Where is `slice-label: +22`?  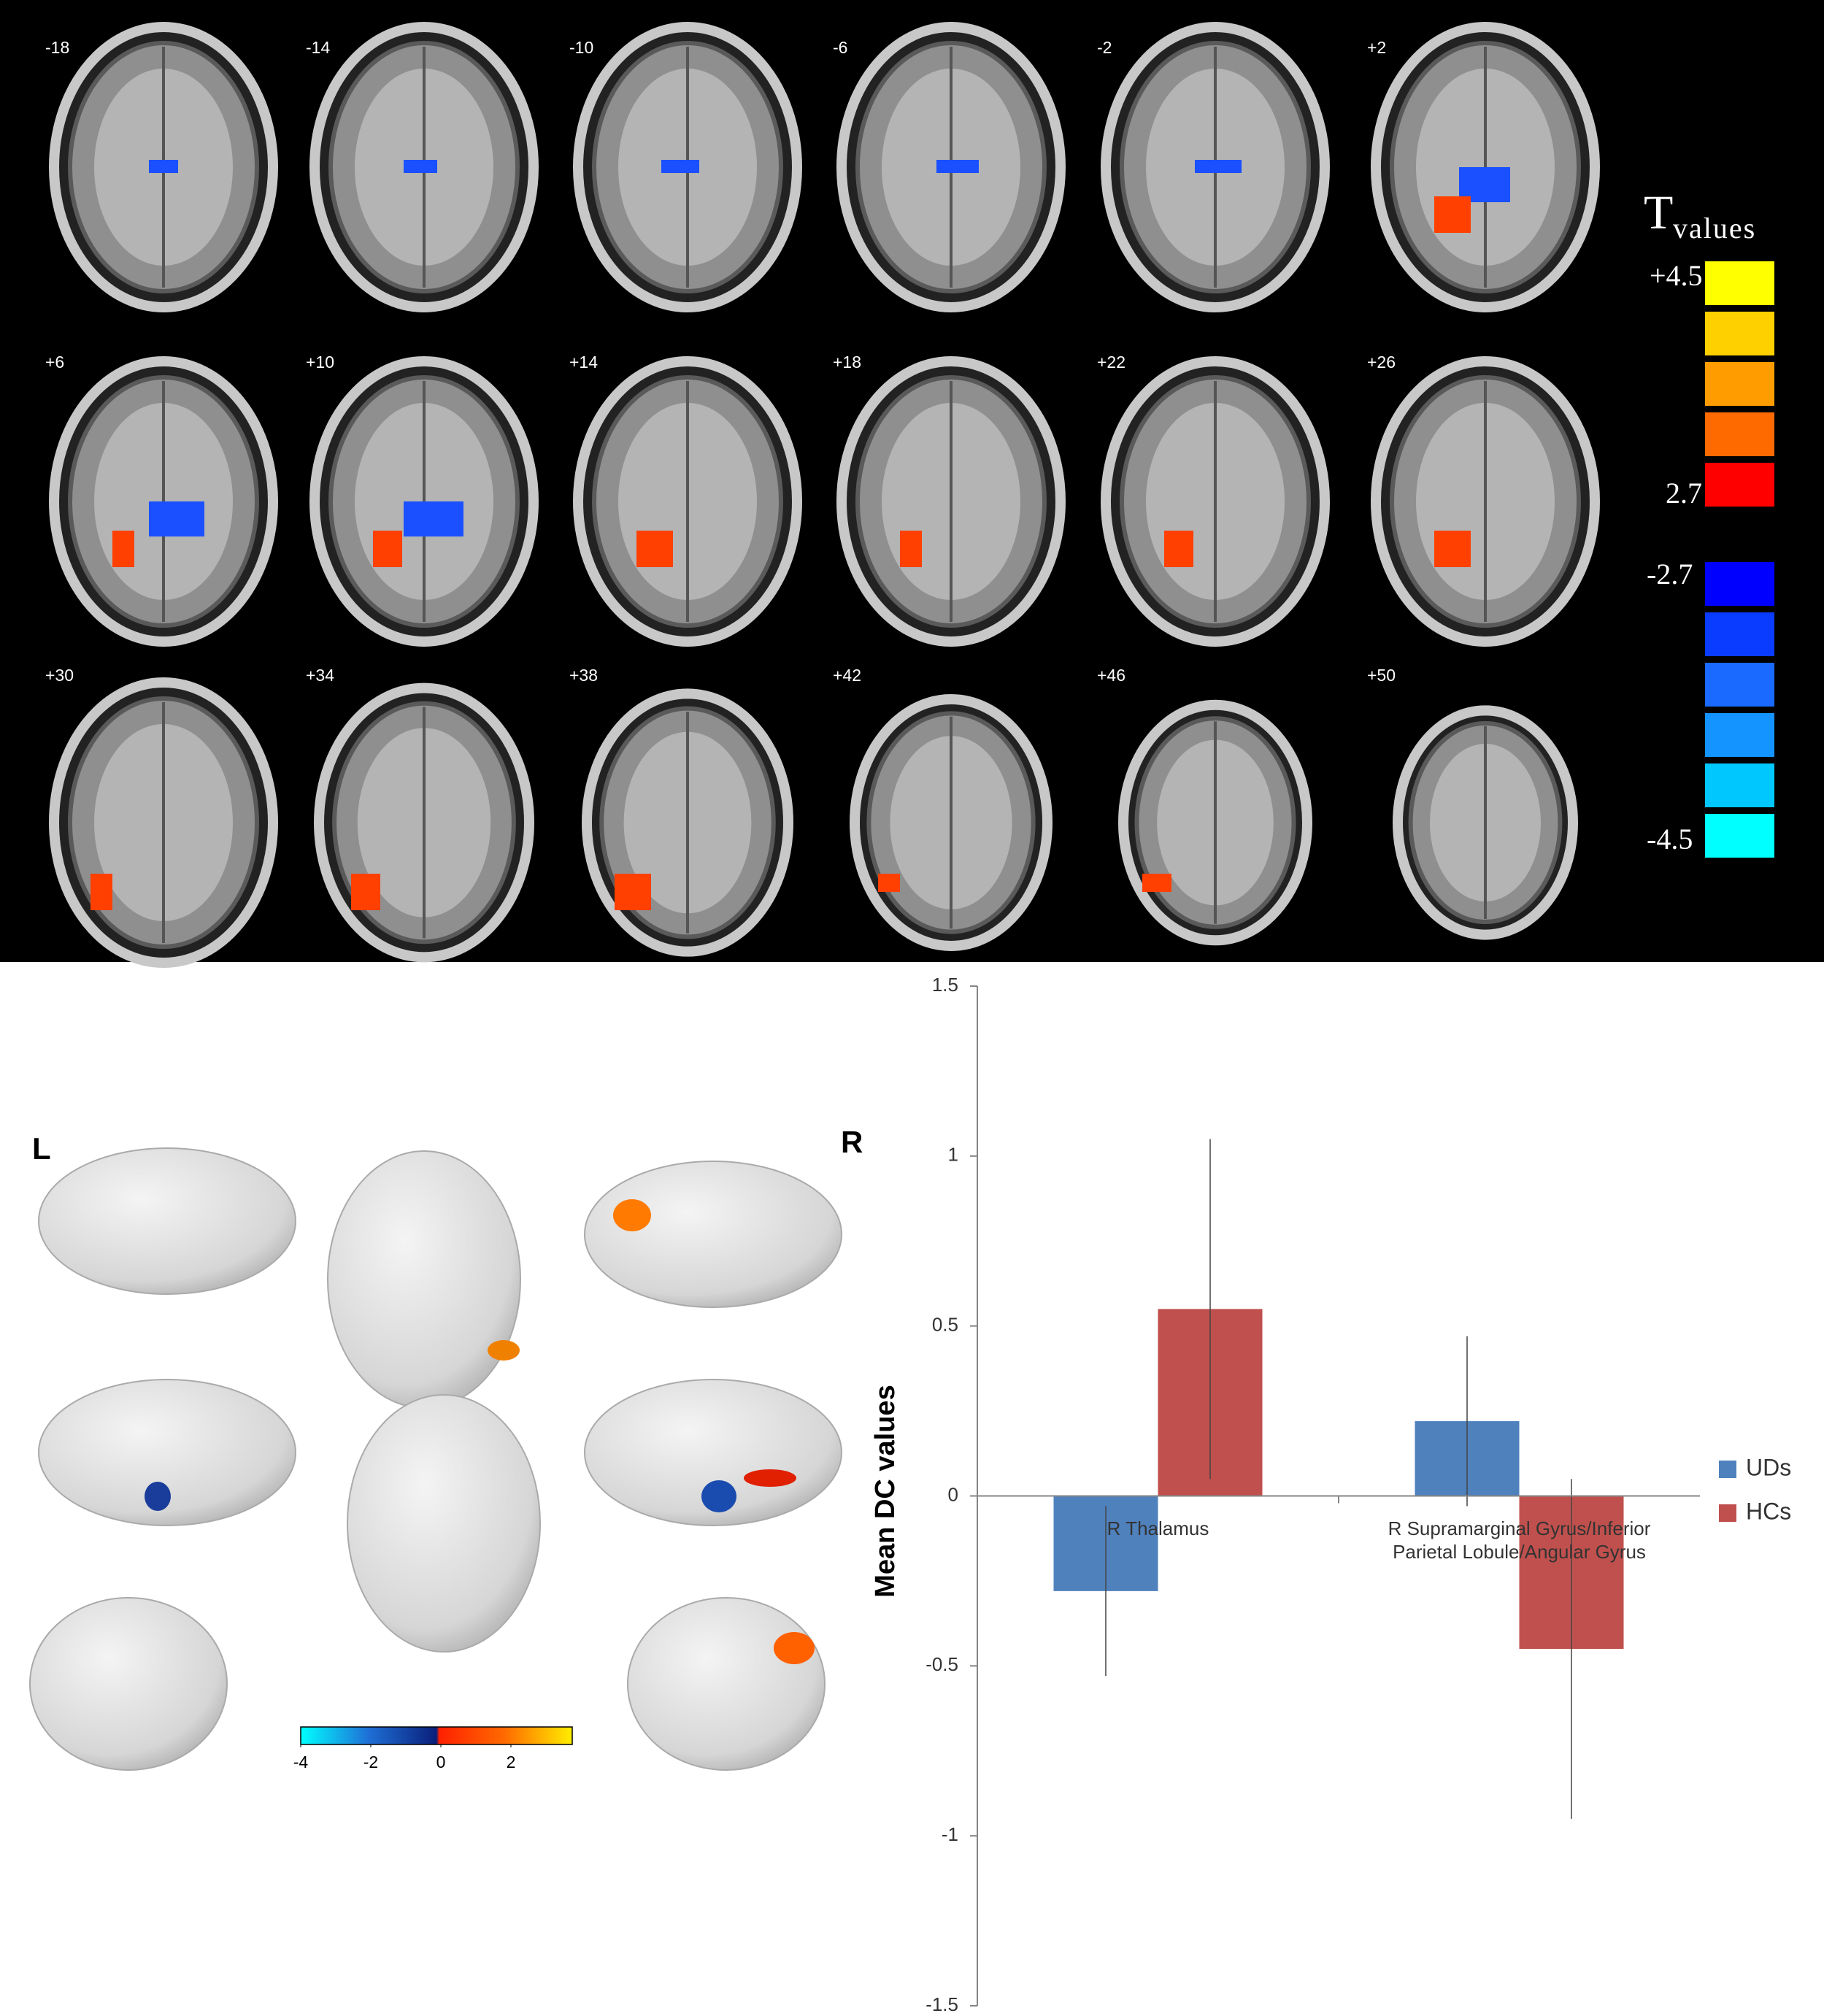 slice-label: +22 is located at coordinates (1111, 362).